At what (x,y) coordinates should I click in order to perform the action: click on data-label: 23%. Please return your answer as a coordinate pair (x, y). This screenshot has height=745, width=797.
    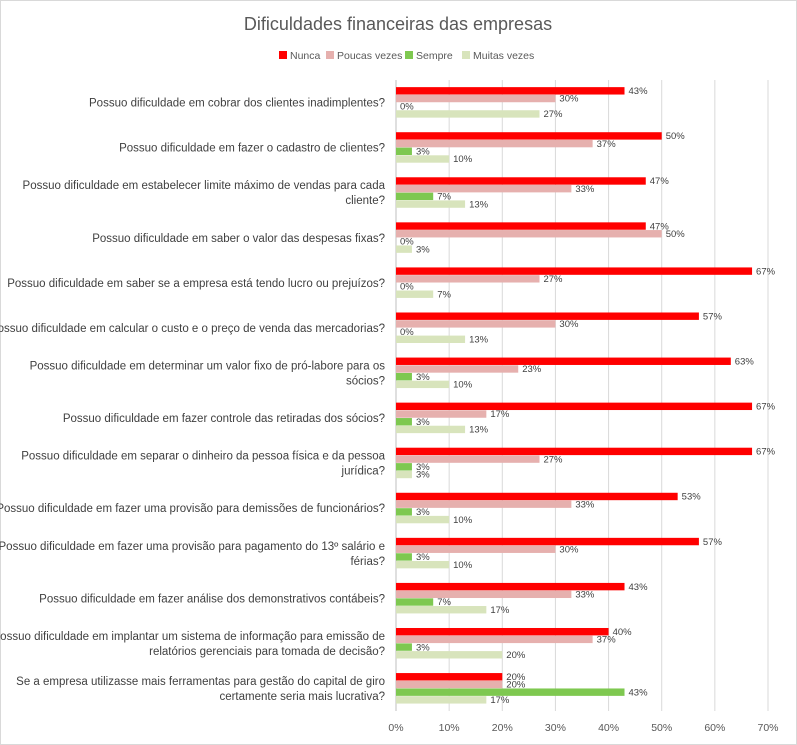
    Looking at the image, I should click on (532, 369).